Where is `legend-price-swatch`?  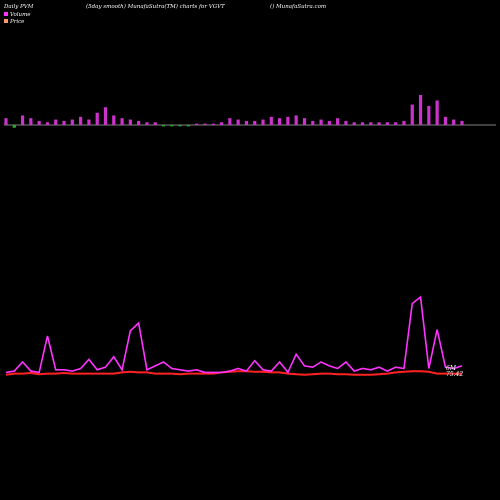 legend-price-swatch is located at coordinates (6, 21).